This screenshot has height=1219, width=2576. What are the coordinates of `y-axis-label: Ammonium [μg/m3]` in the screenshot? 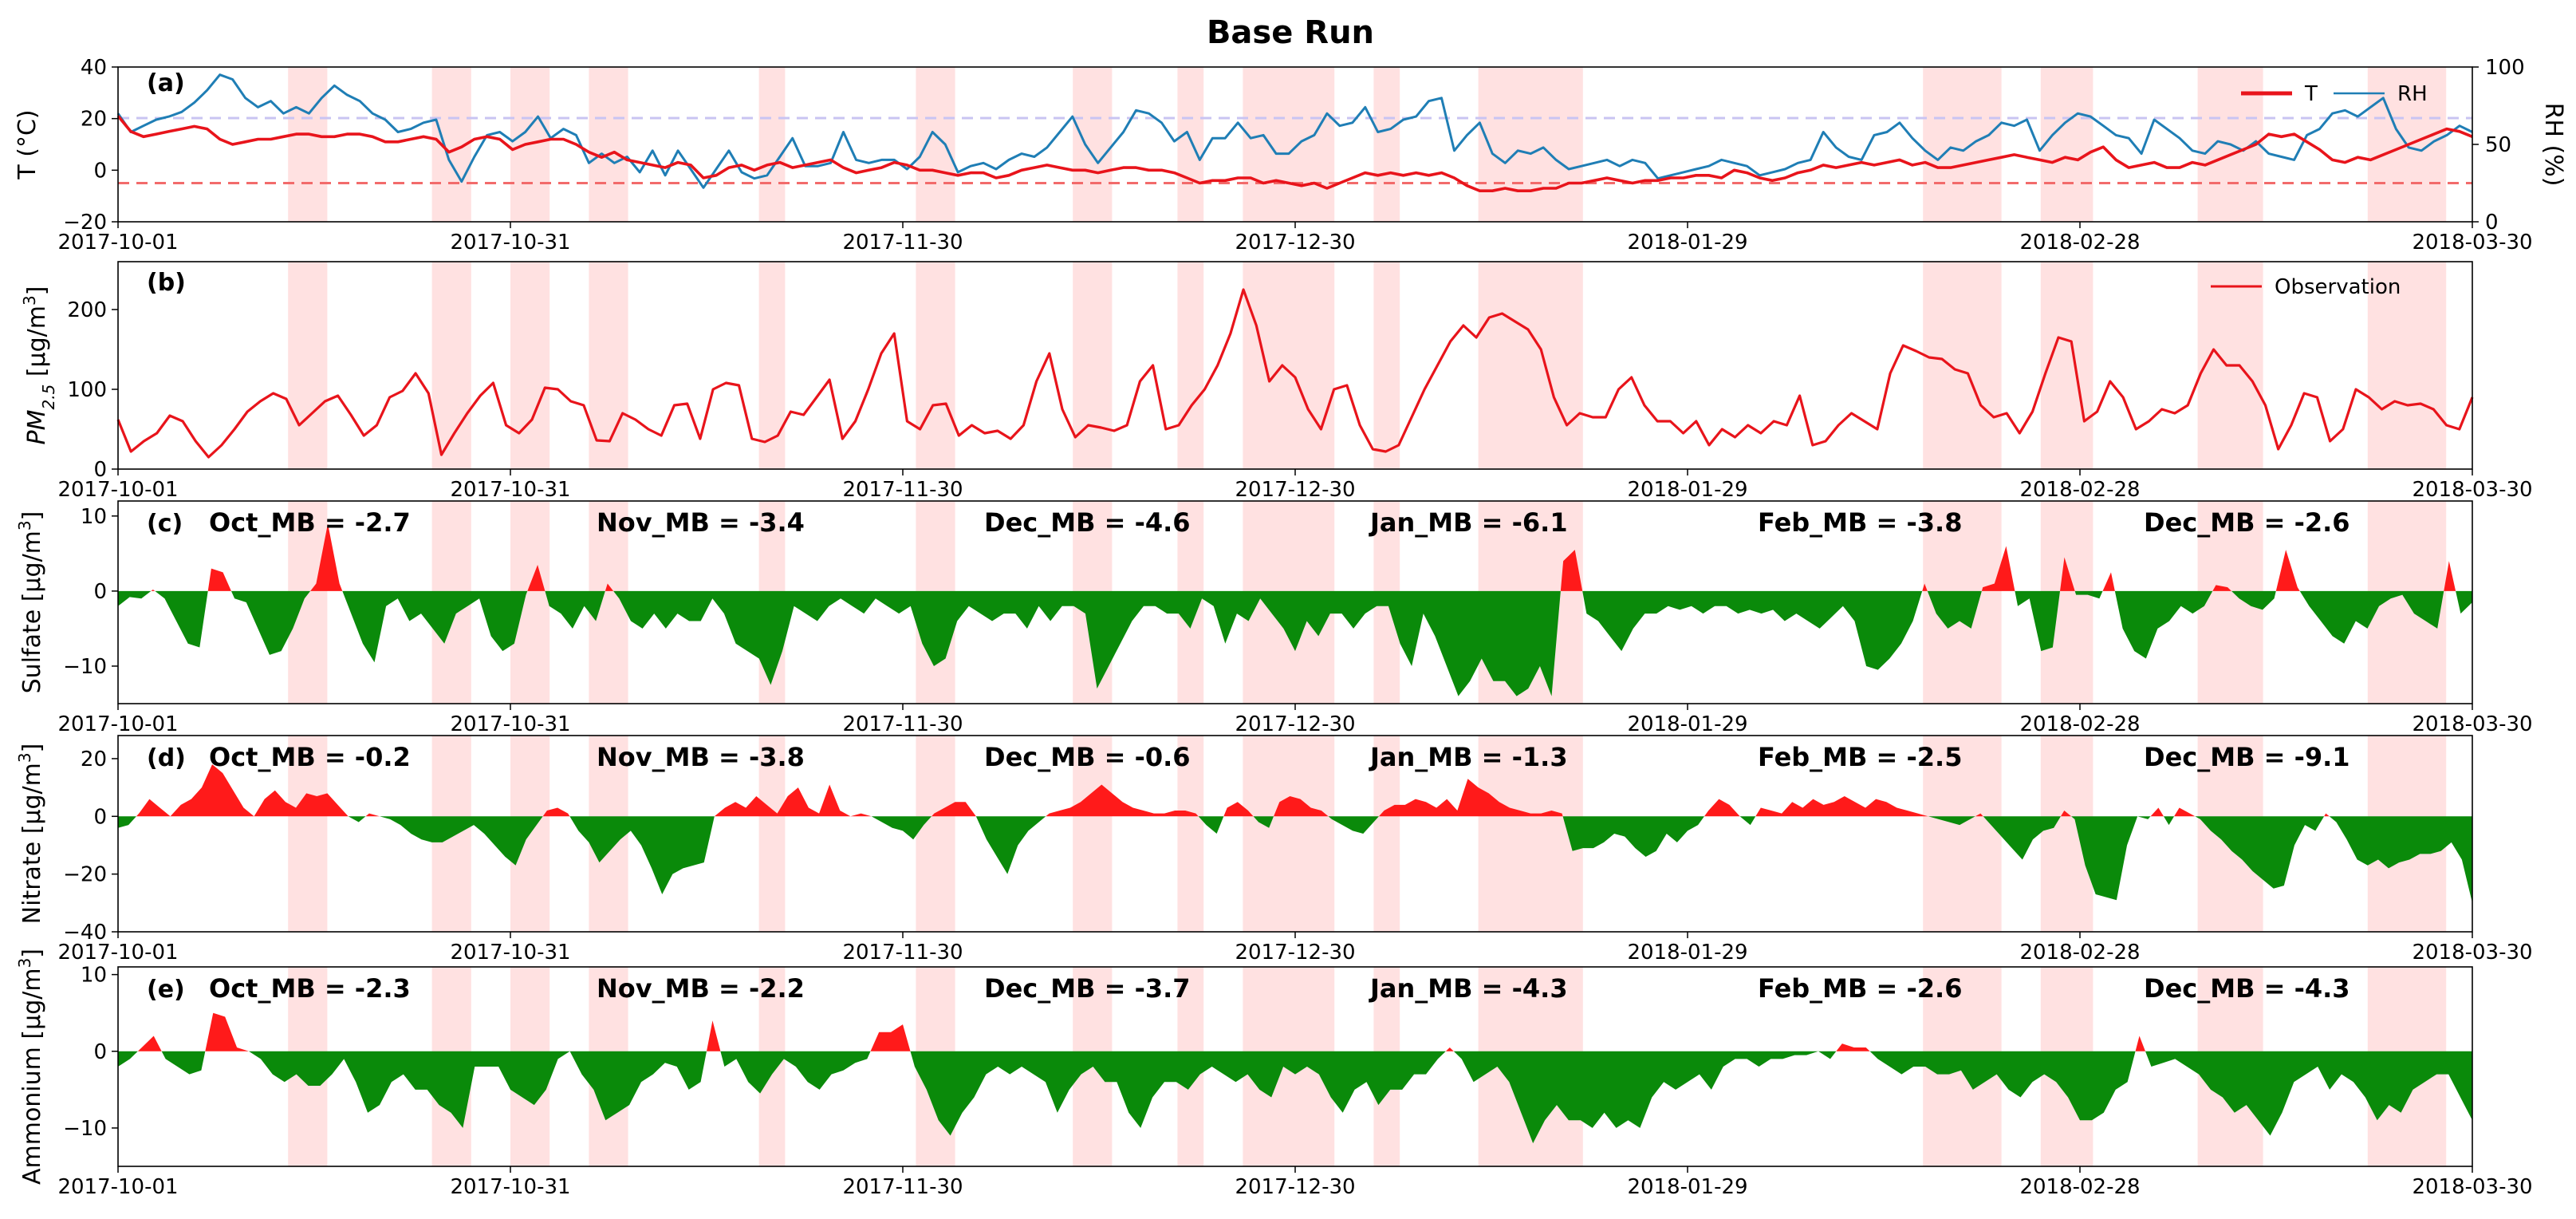 It's located at (30, 1067).